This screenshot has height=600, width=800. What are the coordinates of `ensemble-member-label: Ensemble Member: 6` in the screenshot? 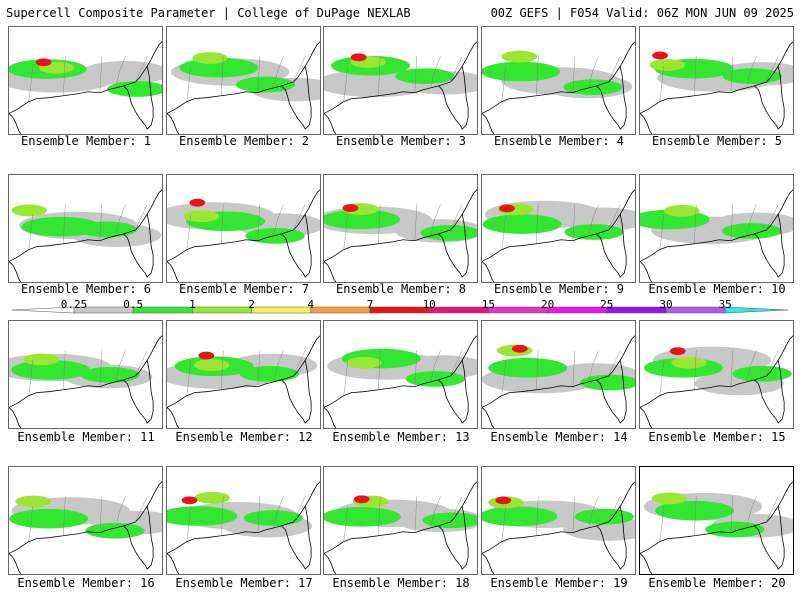 It's located at (86, 289).